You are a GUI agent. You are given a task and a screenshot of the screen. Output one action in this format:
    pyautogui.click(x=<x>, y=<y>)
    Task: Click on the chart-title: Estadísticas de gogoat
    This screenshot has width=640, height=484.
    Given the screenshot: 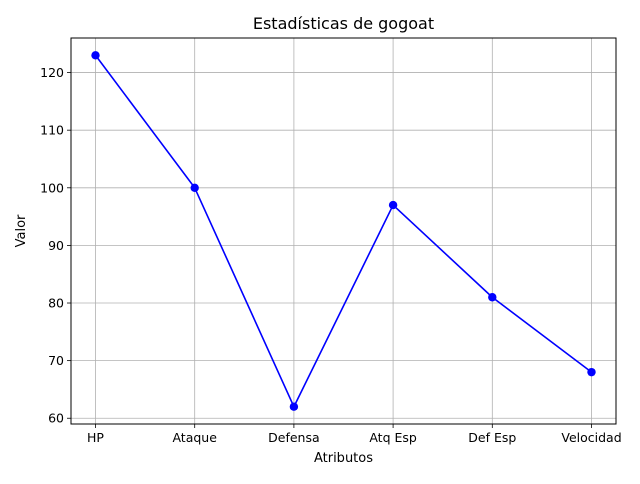 What is the action you would take?
    pyautogui.click(x=343, y=23)
    